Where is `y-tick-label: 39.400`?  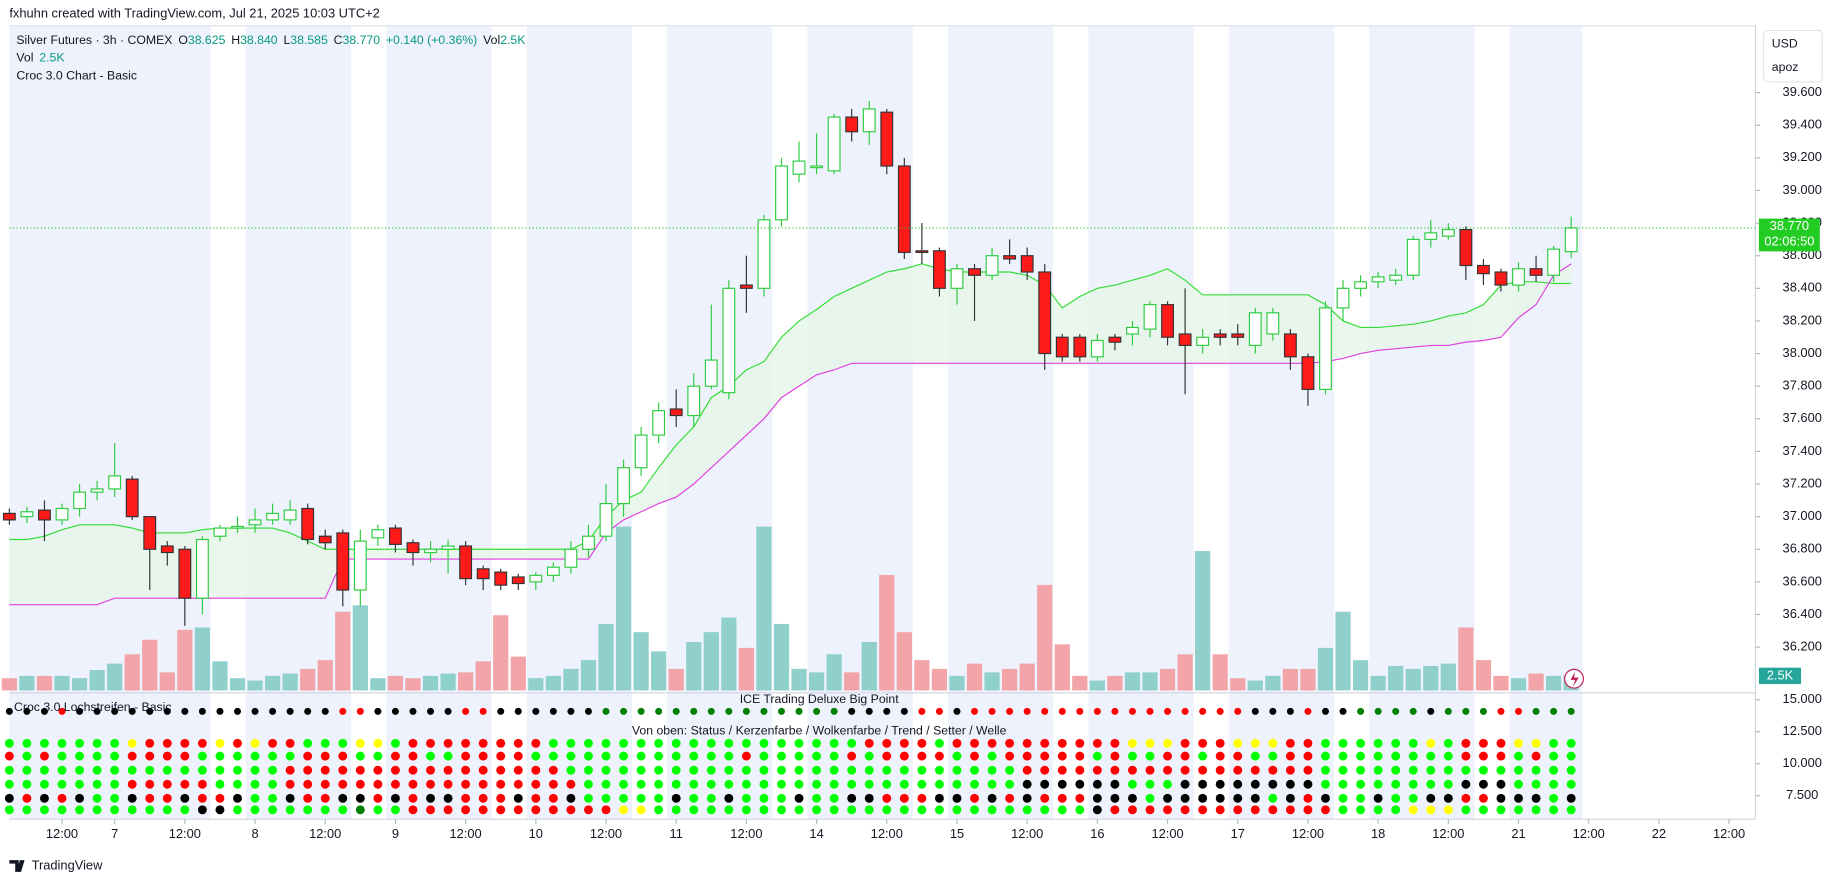 y-tick-label: 39.400 is located at coordinates (1802, 124).